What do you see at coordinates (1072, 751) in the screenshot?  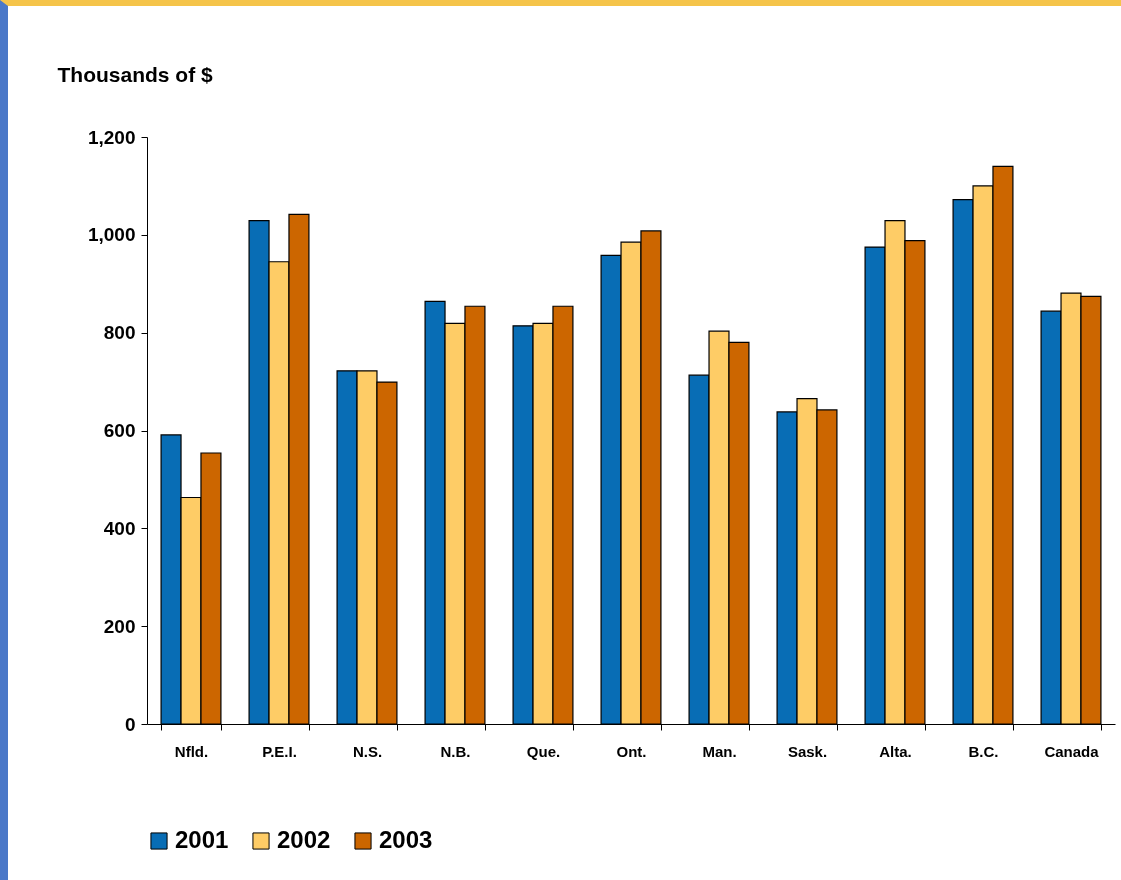 I see `x-tick-label: Canada` at bounding box center [1072, 751].